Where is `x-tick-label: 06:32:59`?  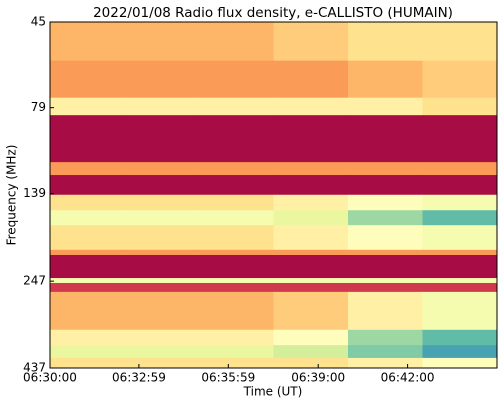 x-tick-label: 06:32:59 is located at coordinates (139, 378).